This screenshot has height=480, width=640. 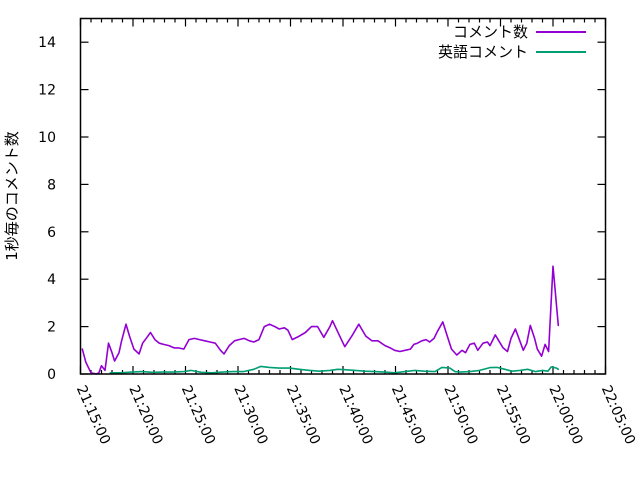 What do you see at coordinates (483, 52) in the screenshot?
I see `legend-label-english-comments: 英語コメント` at bounding box center [483, 52].